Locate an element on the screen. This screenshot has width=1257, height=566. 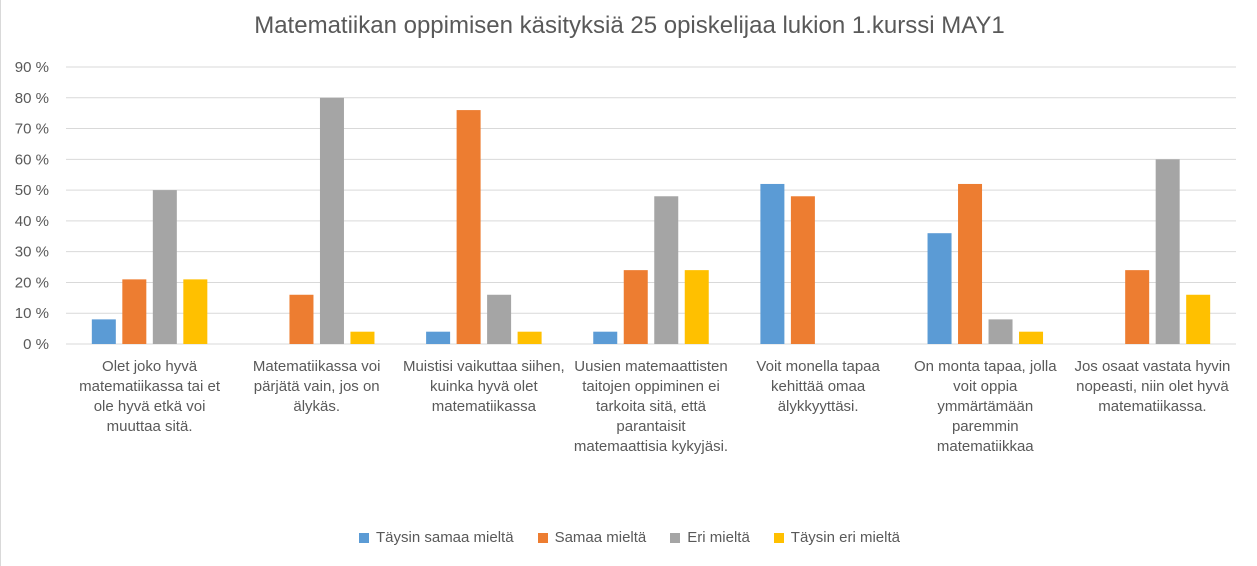
y-tick-label: 90 % is located at coordinates (32, 67).